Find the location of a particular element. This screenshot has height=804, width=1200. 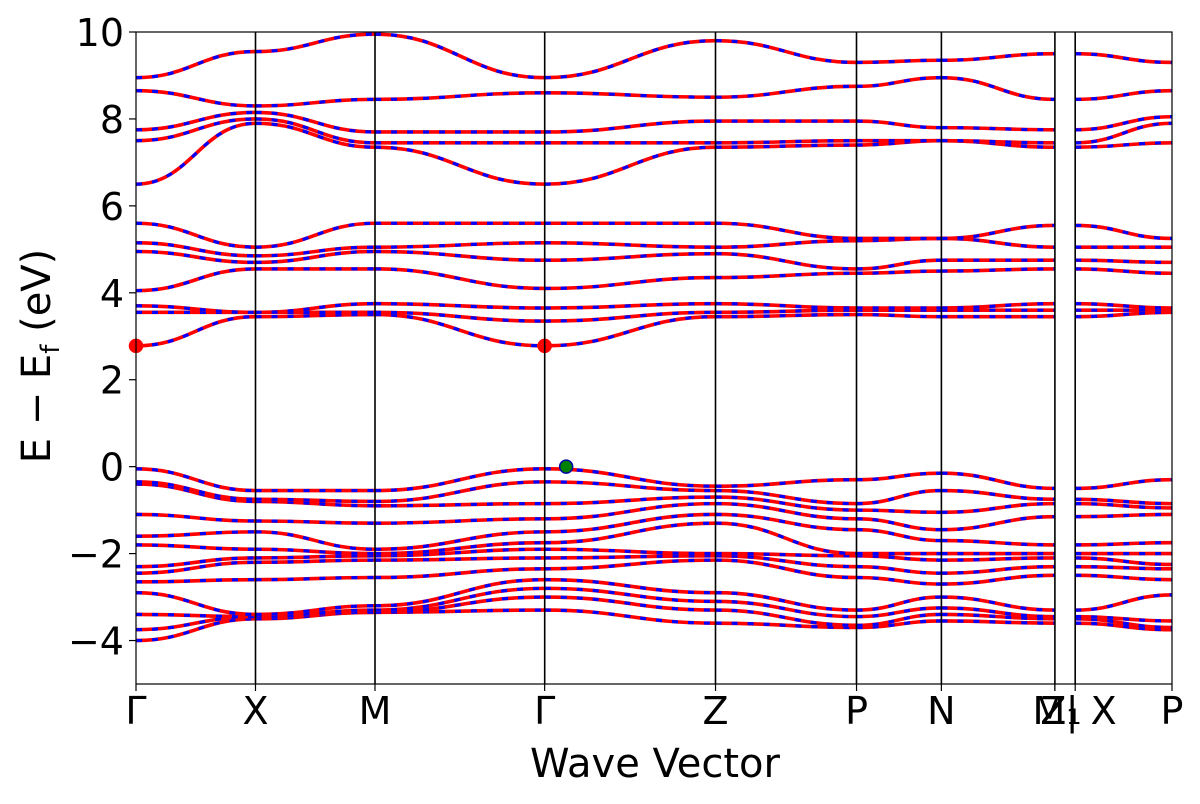

band-12-segment-6-overlay is located at coordinates (998, 480).